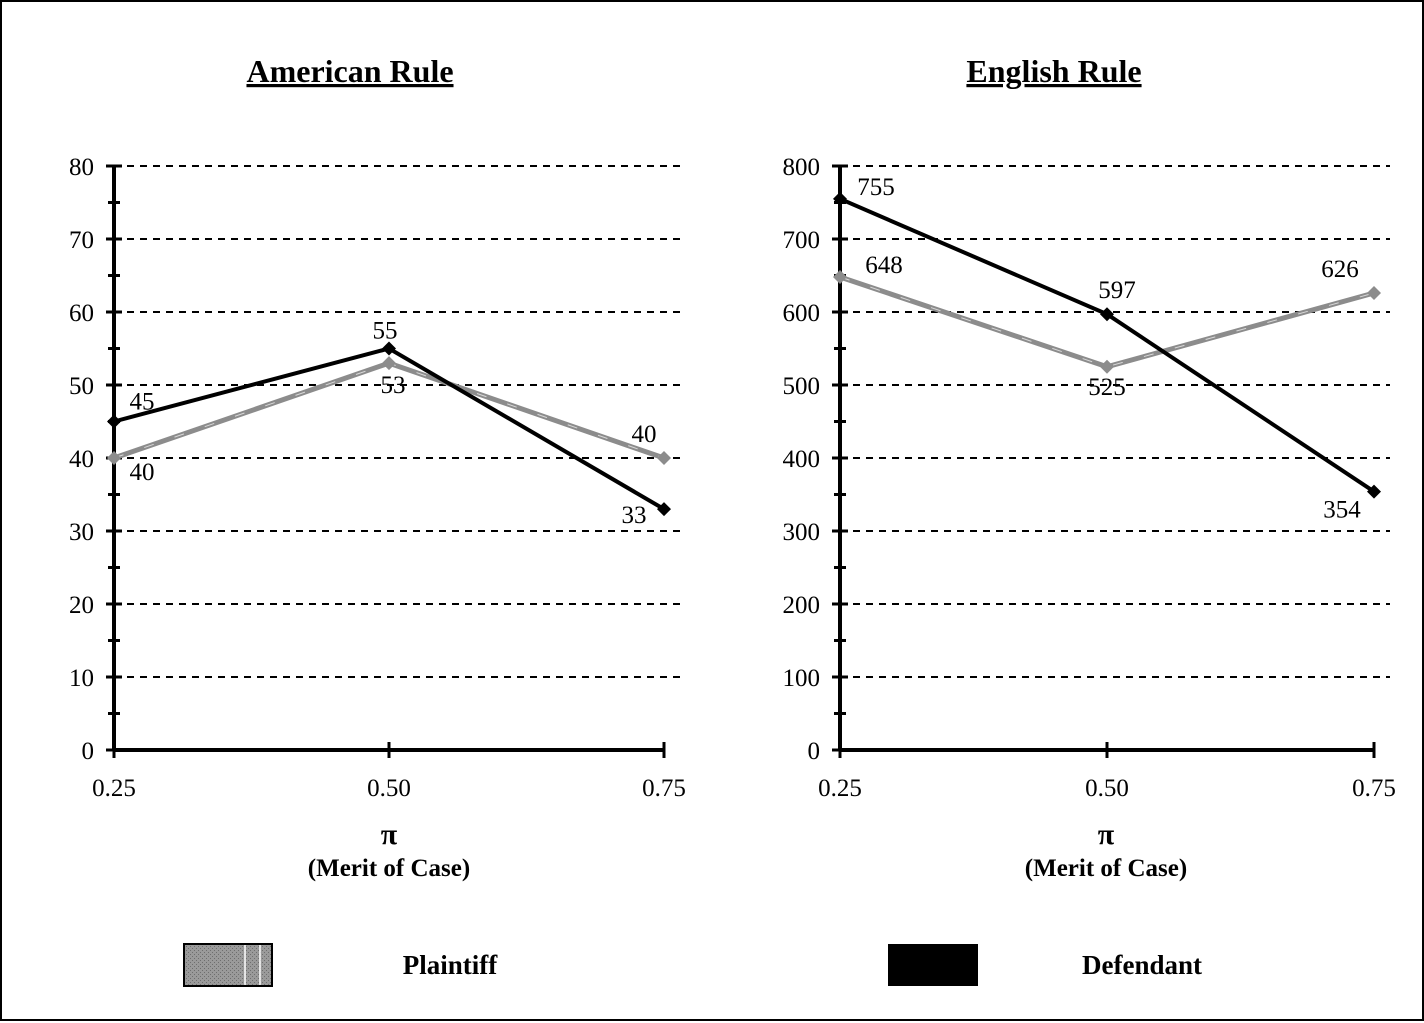  I want to click on american-y-tick-label: 40, so click(81, 459).